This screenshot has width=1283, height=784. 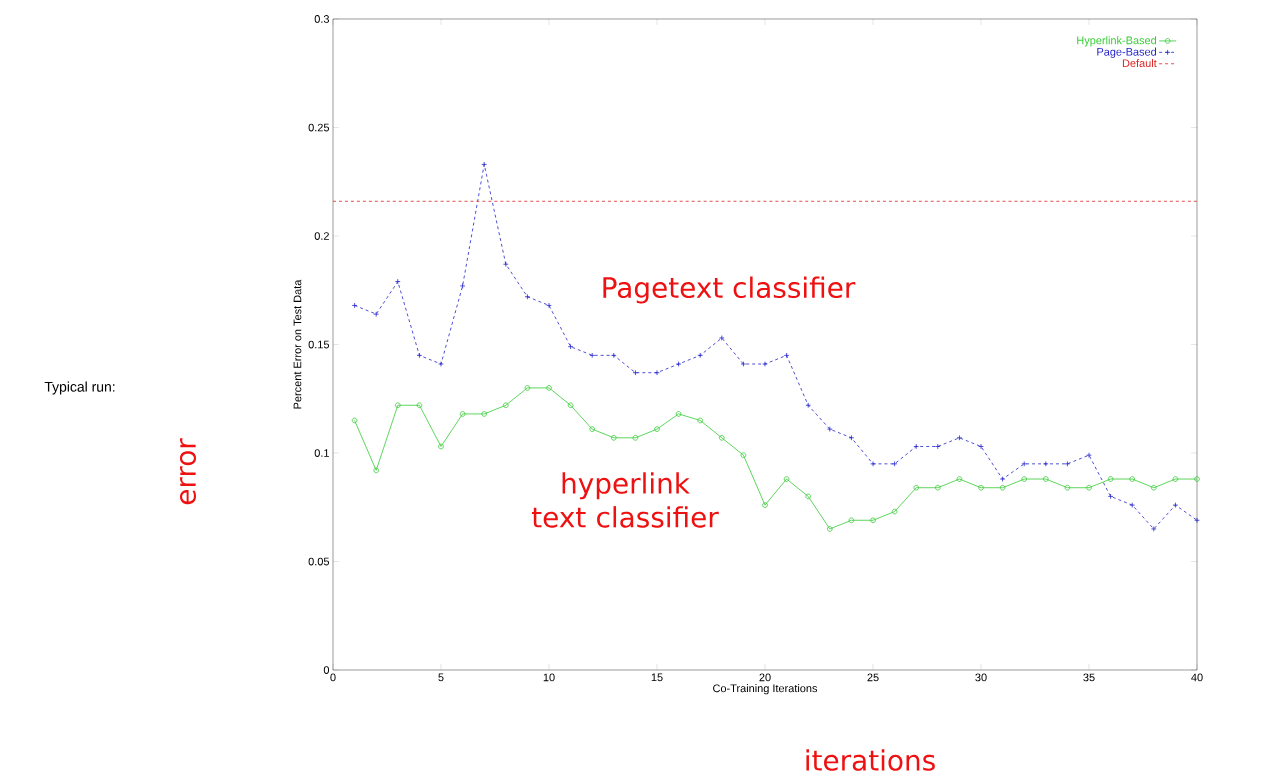 What do you see at coordinates (981, 677) in the screenshot?
I see `x-tick-label: 30` at bounding box center [981, 677].